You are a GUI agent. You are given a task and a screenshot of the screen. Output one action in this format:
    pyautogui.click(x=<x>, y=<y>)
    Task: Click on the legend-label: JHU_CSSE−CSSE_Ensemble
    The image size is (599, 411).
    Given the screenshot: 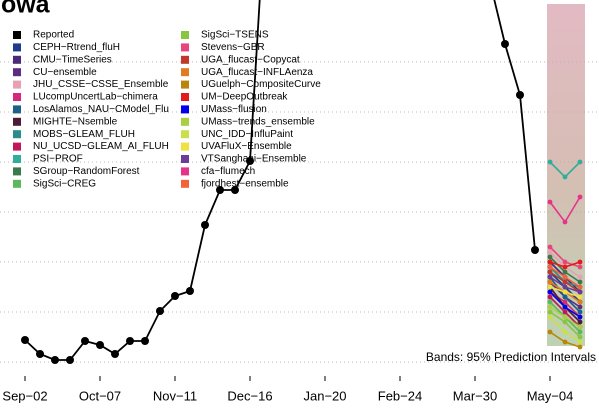 What is the action you would take?
    pyautogui.click(x=101, y=84)
    